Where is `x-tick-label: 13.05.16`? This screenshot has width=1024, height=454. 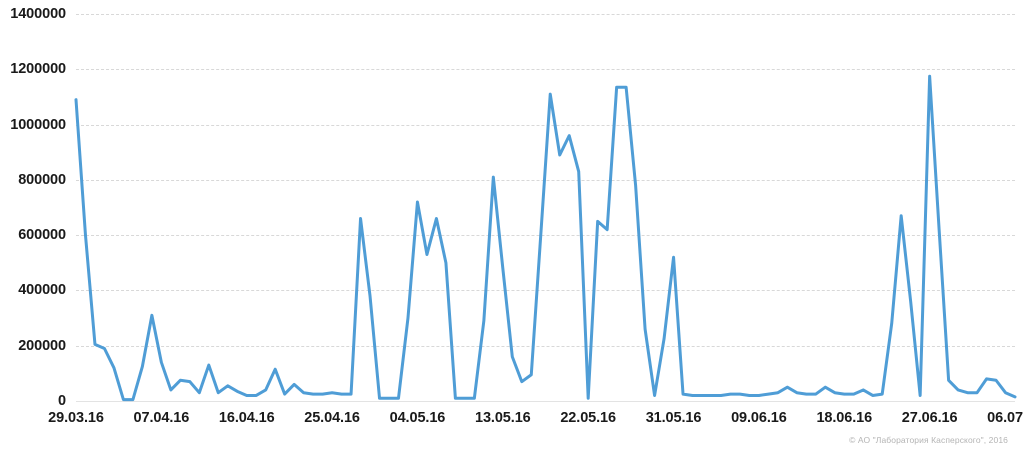
x-tick-label: 13.05.16 is located at coordinates (502, 418).